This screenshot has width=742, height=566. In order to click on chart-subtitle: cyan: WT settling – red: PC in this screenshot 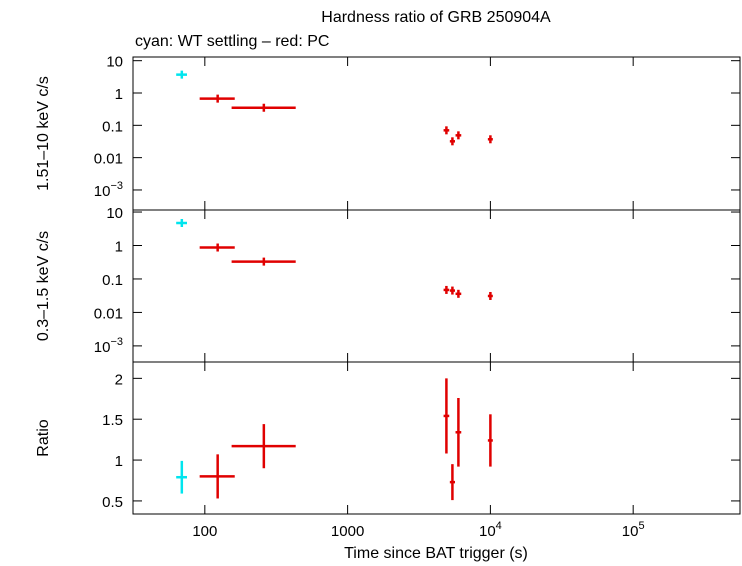, I will do `click(232, 41)`.